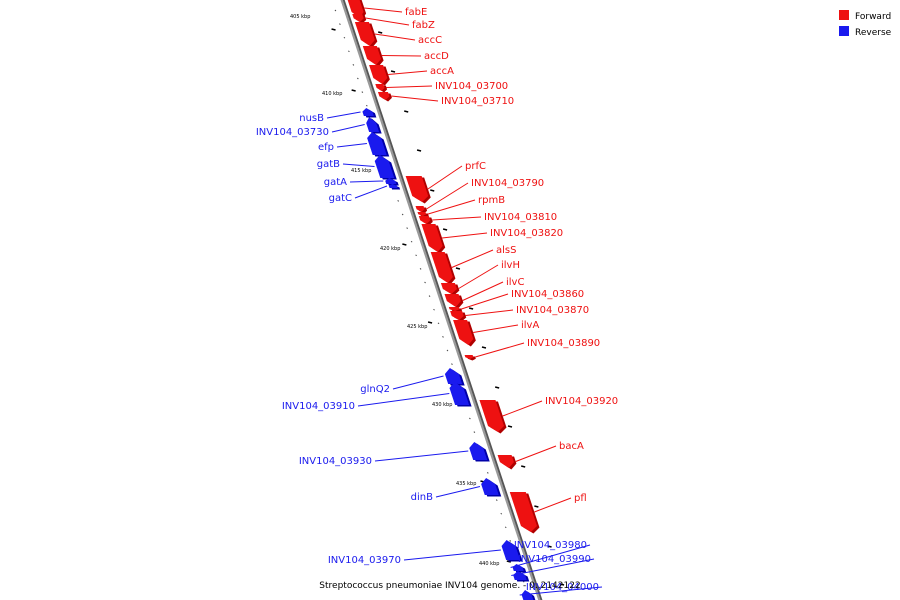 The image size is (900, 600). Describe the element at coordinates (524, 513) in the screenshot. I see `gene-pfl` at that location.